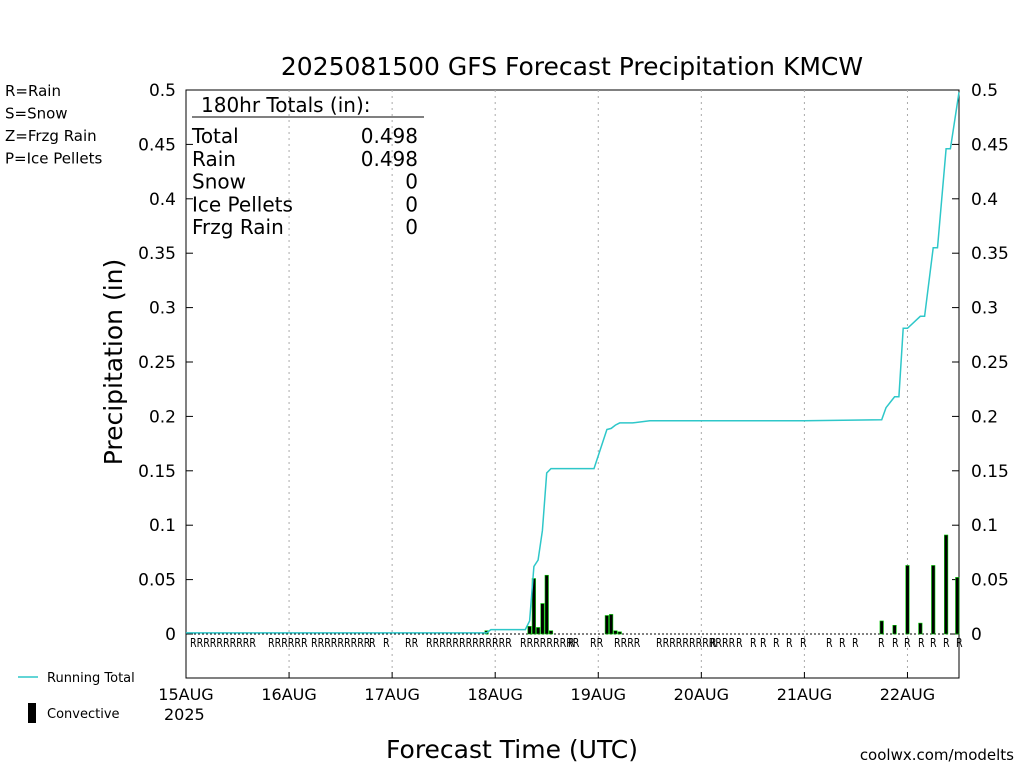 This screenshot has height=768, width=1024. I want to click on y-tick-label-left: 0.5, so click(162, 91).